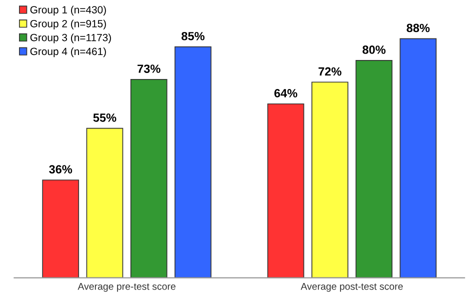  What do you see at coordinates (330, 71) in the screenshot?
I see `data-label: 72%` at bounding box center [330, 71].